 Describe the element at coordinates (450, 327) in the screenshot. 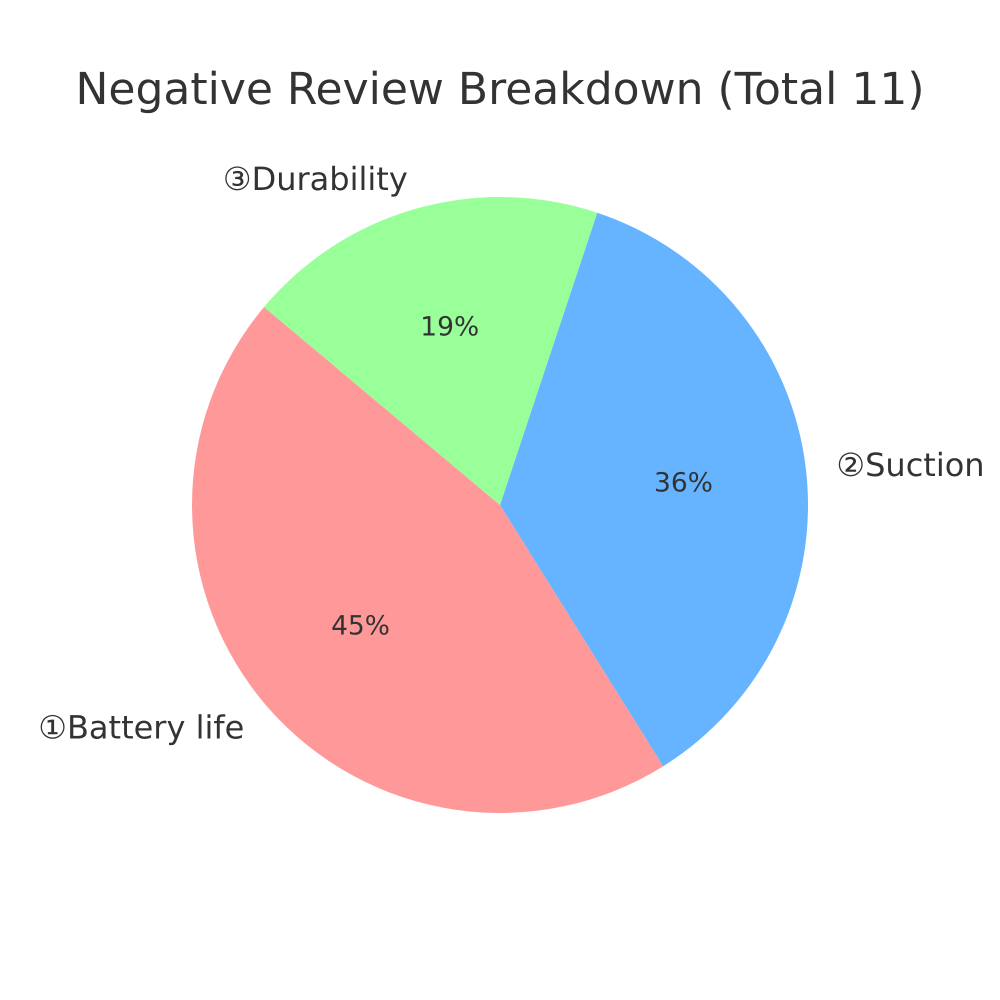

I see `data-label: 19%` at that location.